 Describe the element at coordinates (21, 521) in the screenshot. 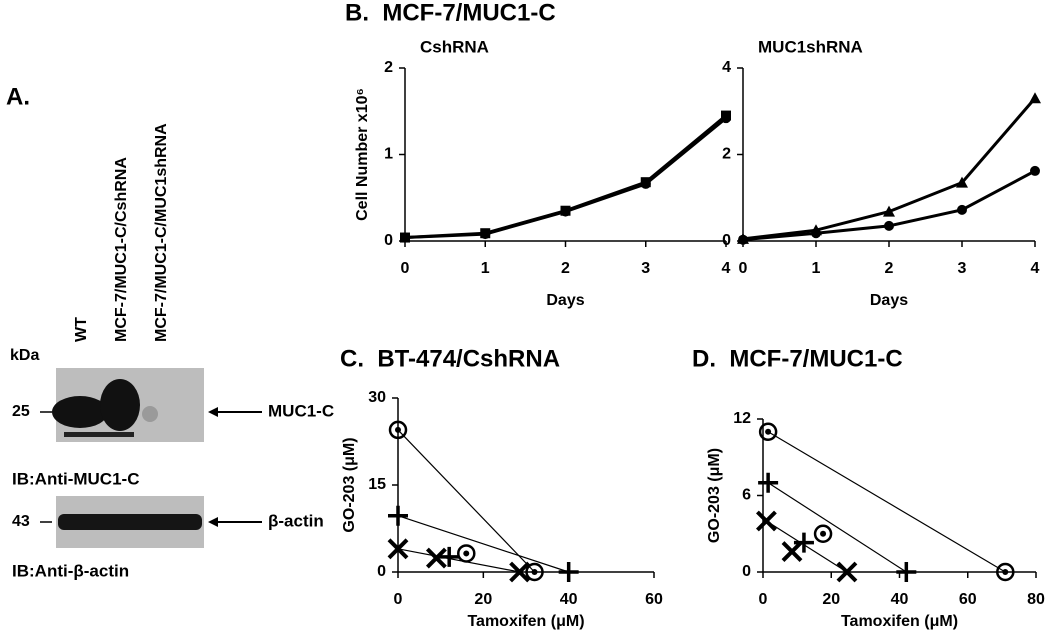

I see `size-label: 43` at that location.